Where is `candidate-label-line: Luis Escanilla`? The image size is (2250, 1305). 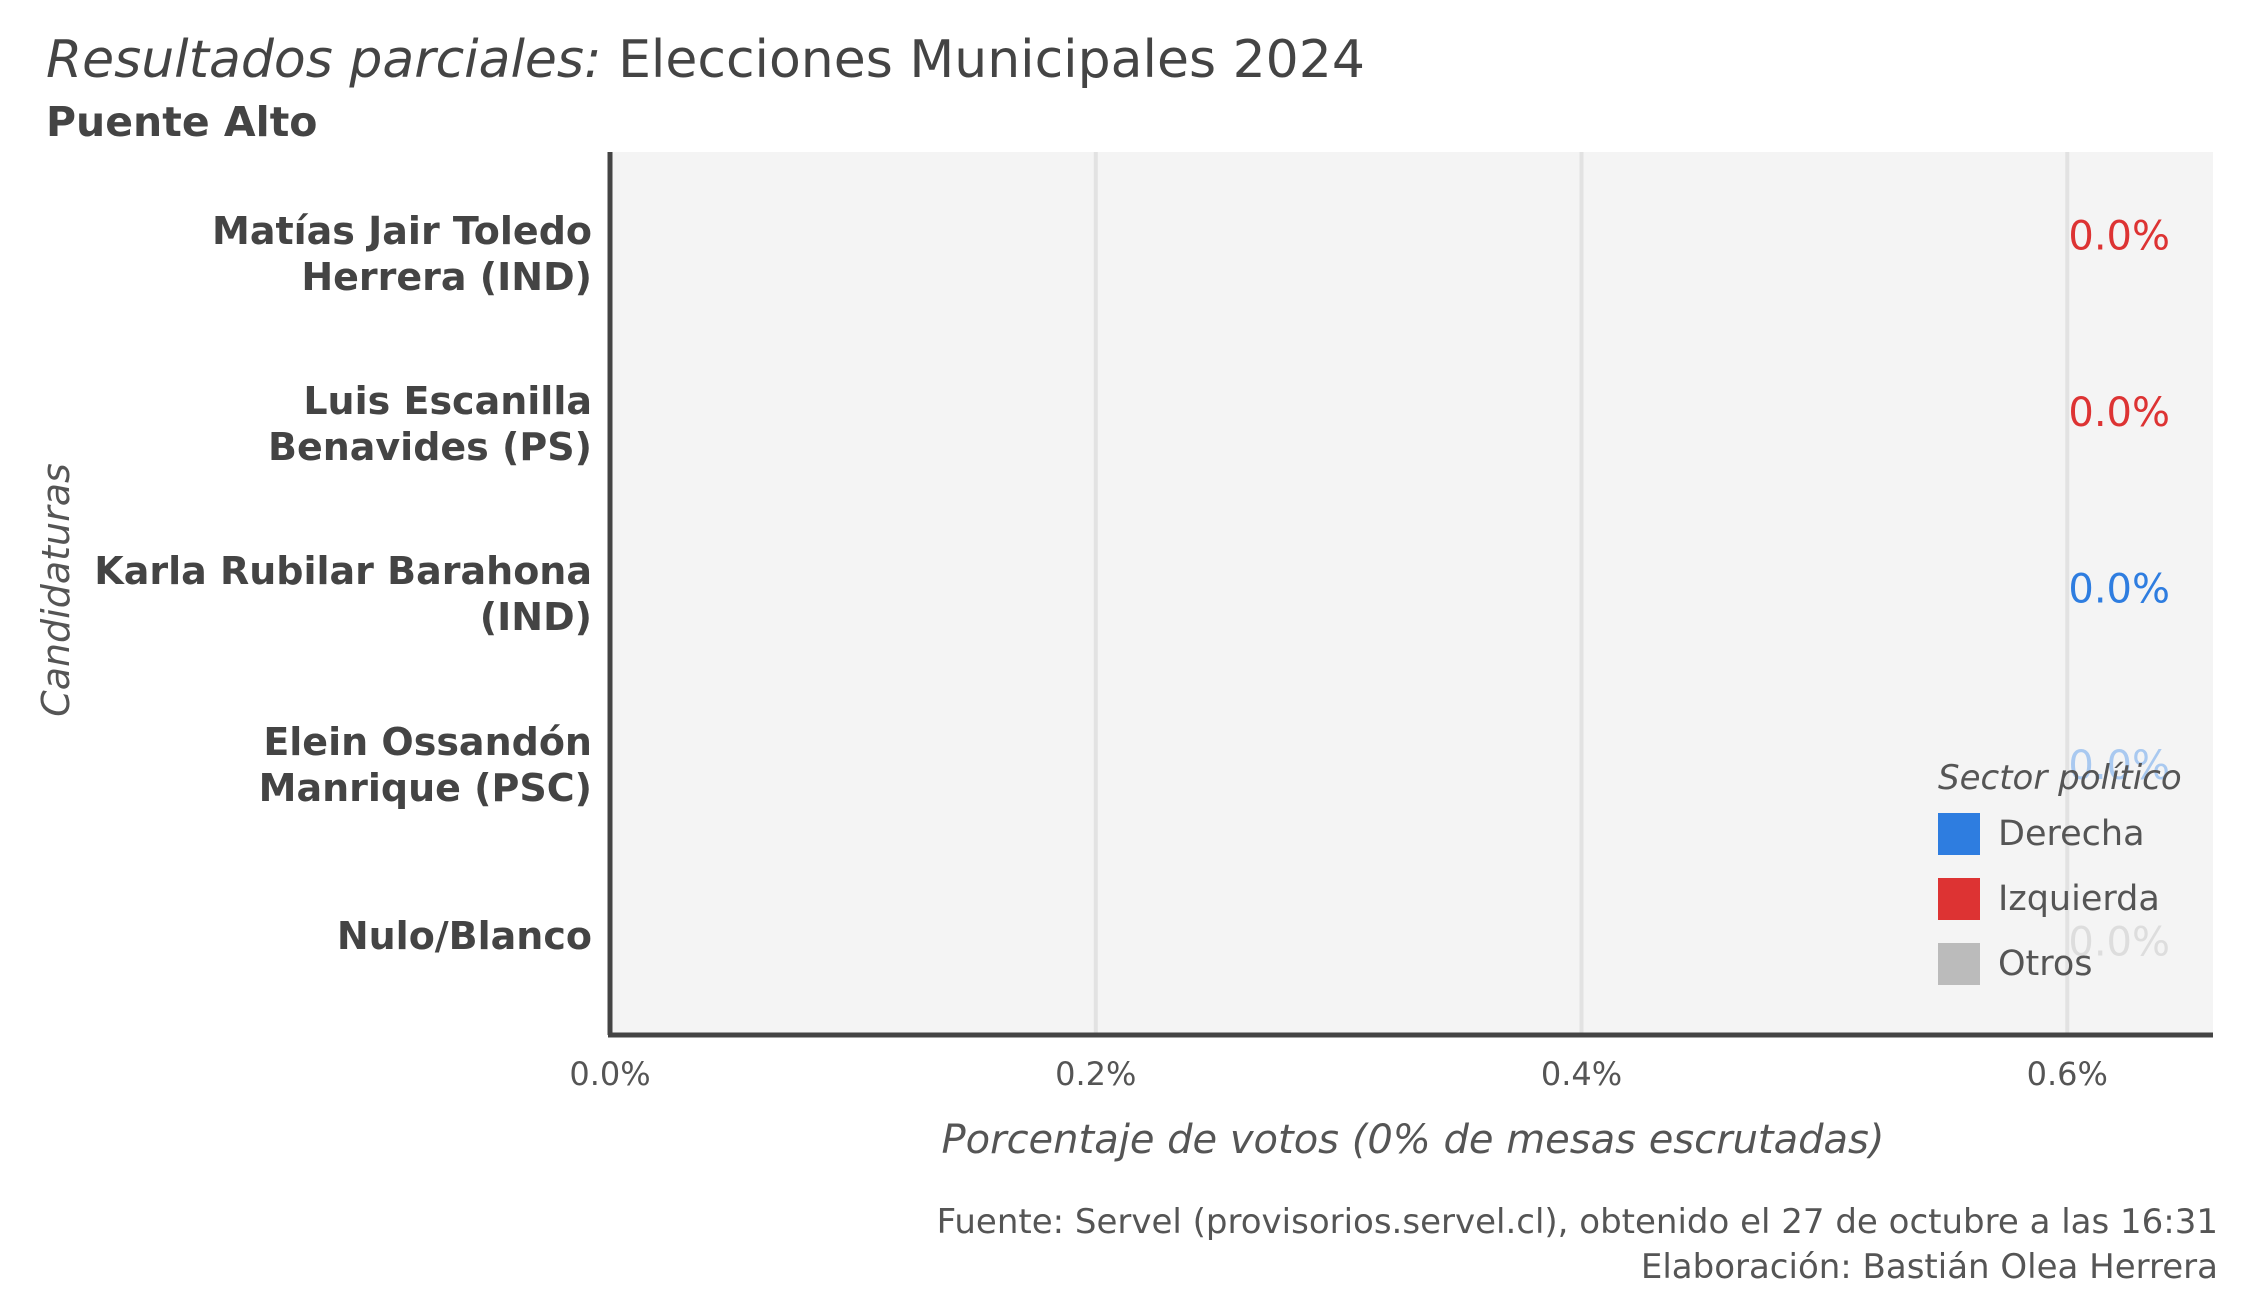 candidate-label-line: Luis Escanilla is located at coordinates (447, 401).